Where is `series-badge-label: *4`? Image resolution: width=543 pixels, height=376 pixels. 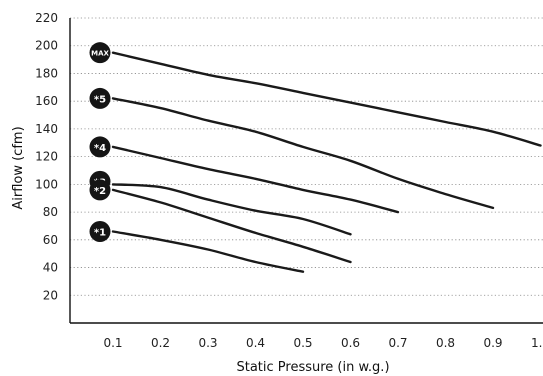
series-badge-label: *4 is located at coordinates (100, 148).